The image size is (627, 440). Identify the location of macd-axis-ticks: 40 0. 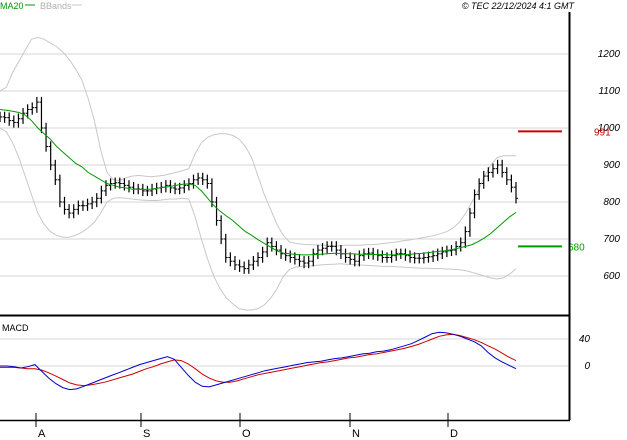
(585, 353).